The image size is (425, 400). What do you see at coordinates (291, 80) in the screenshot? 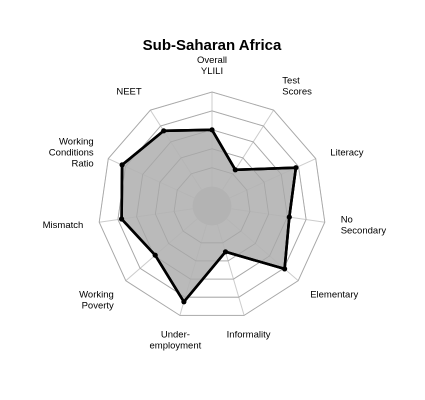
I see `axis-label-line: Test` at bounding box center [291, 80].